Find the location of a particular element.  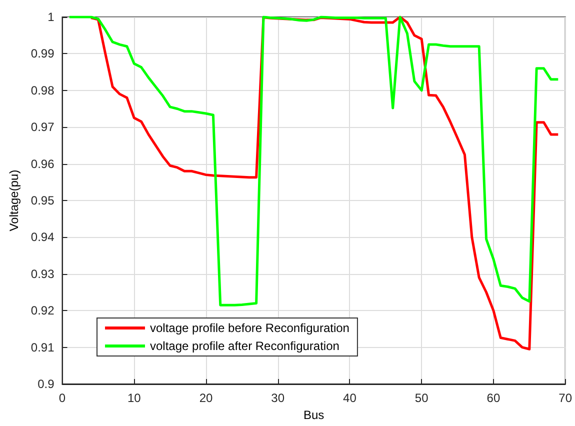

y-tick-label: 0.96 is located at coordinates (42, 163).